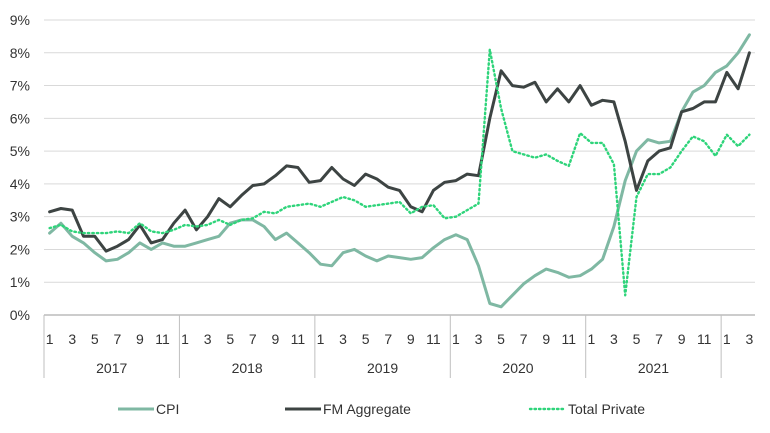  What do you see at coordinates (20, 118) in the screenshot?
I see `y-tick-label: 6%` at bounding box center [20, 118].